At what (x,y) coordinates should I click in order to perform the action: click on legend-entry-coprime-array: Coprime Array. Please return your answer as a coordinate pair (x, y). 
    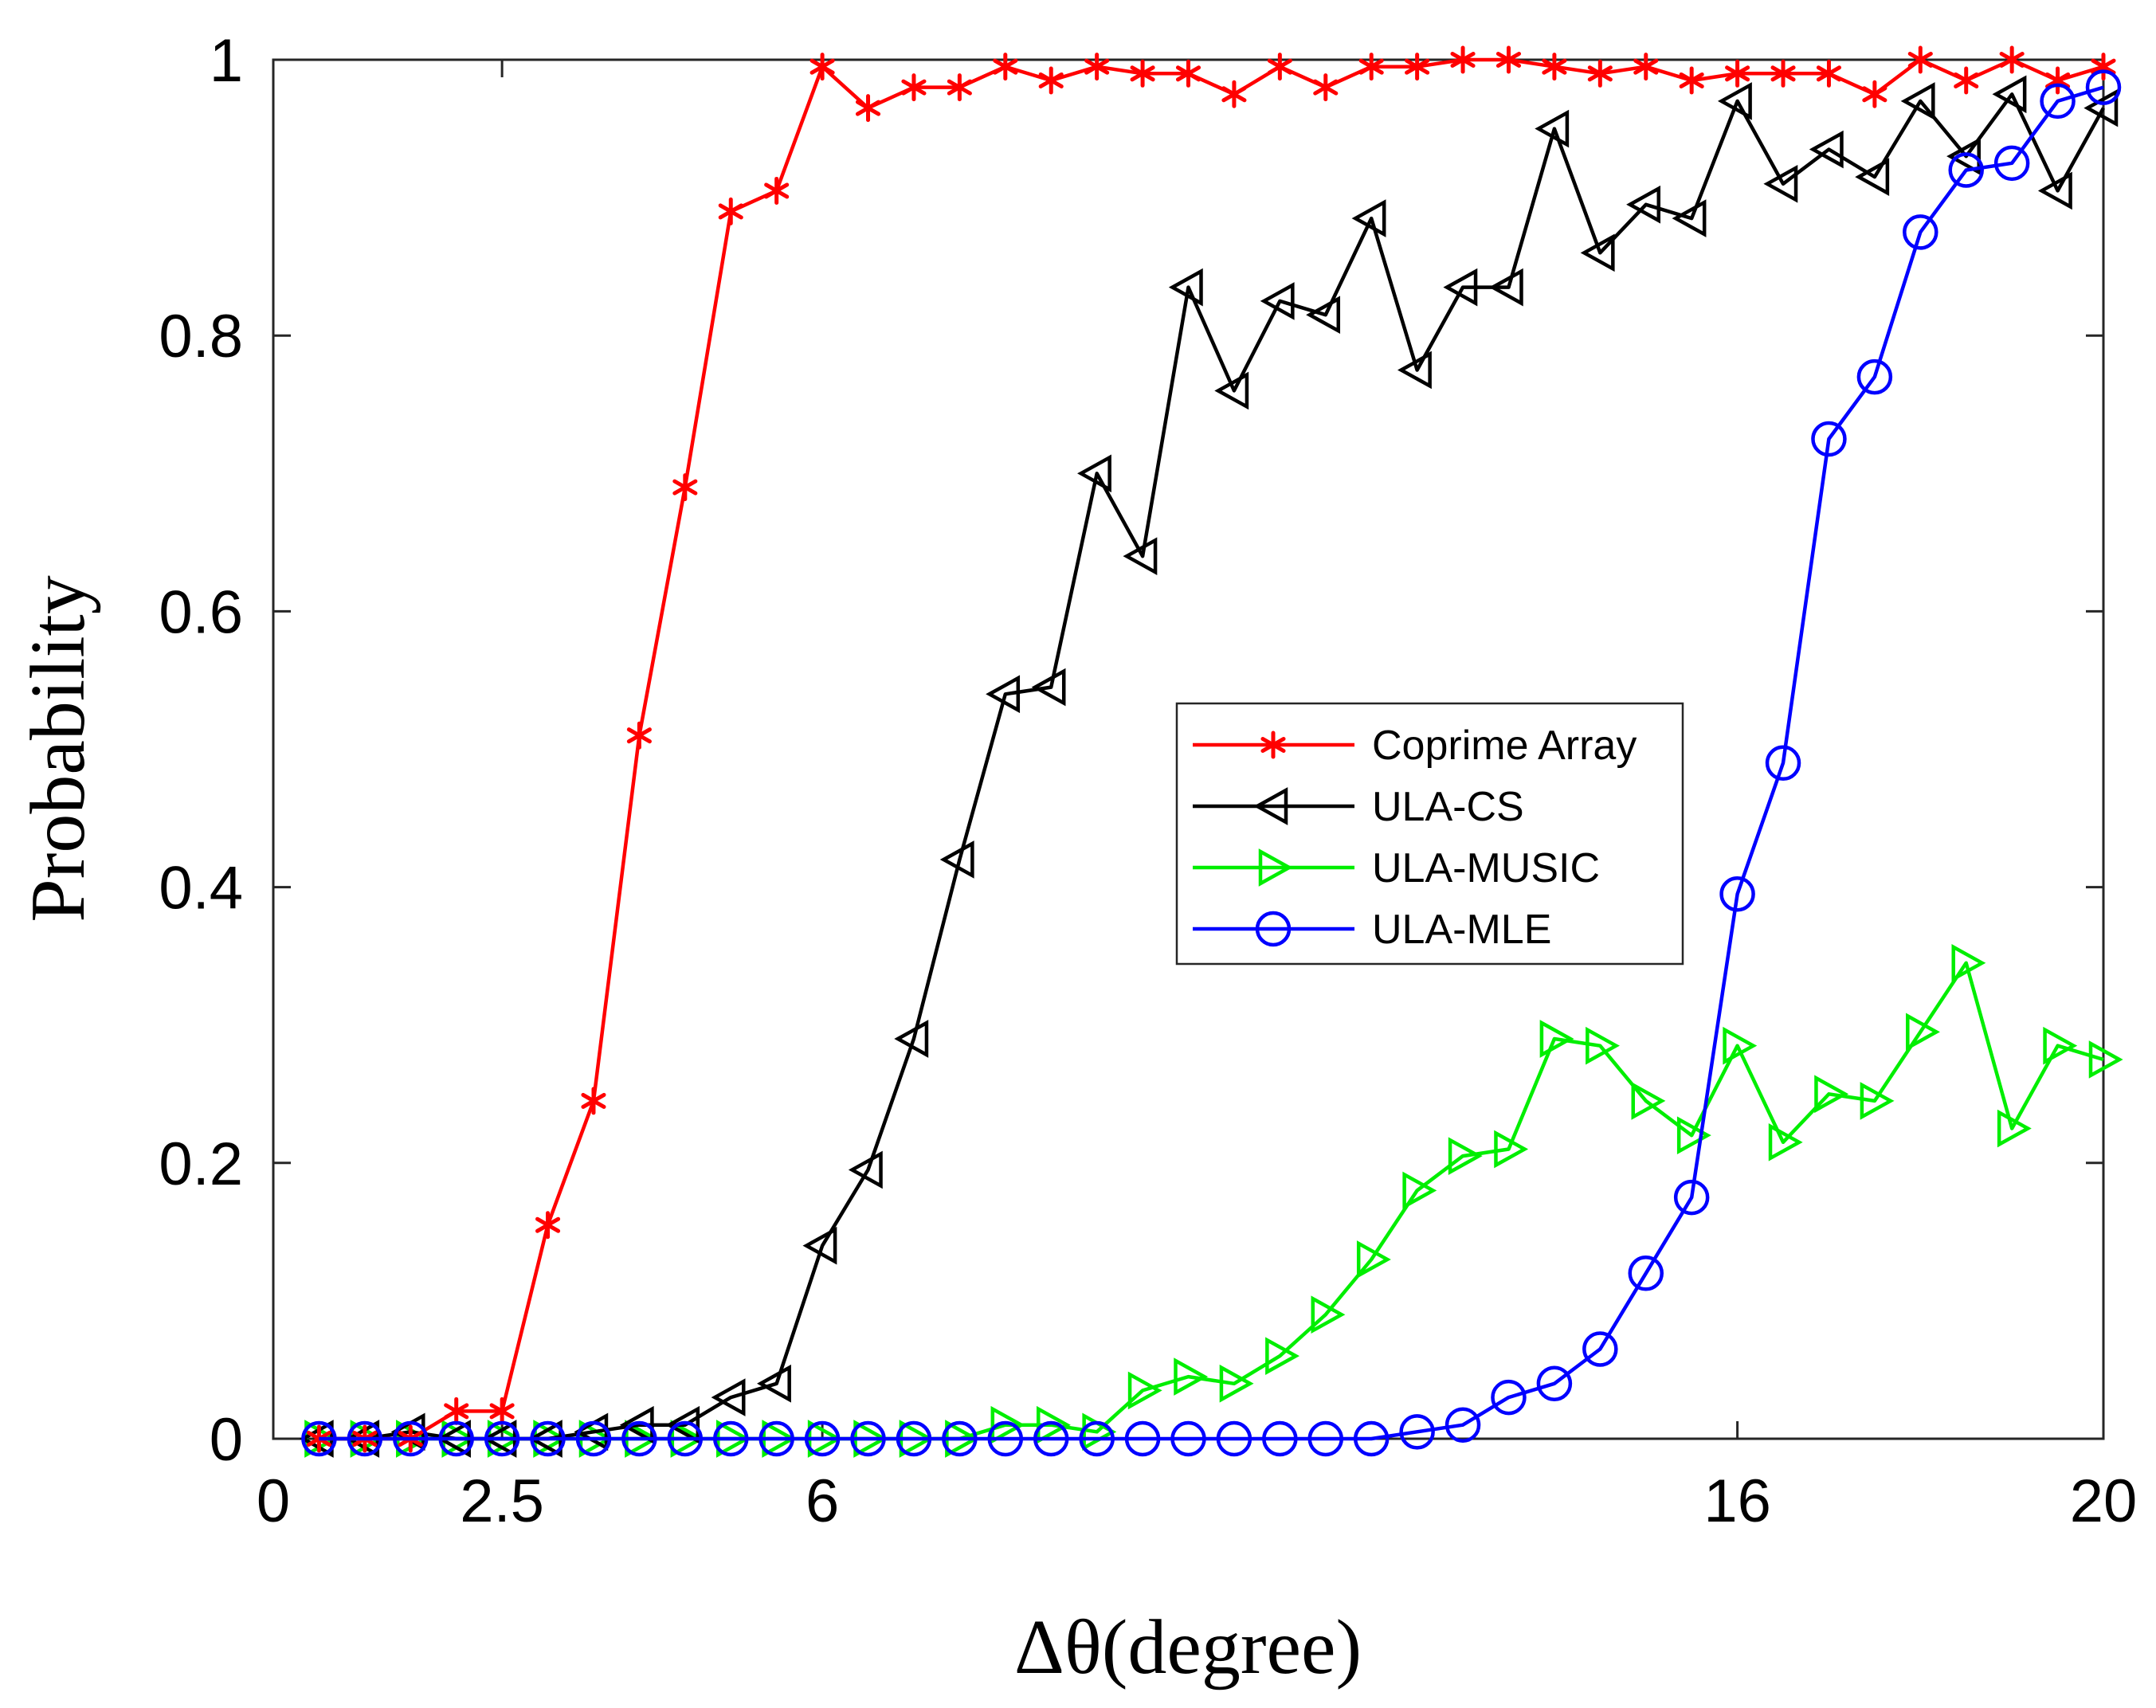
    Looking at the image, I should click on (1415, 746).